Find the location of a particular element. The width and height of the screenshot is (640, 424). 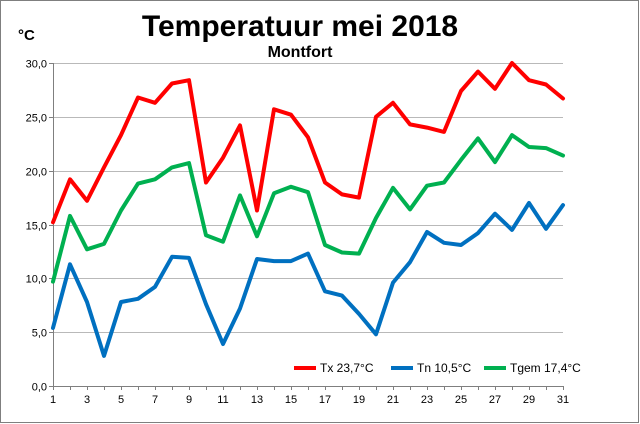

x-tick-label: 23 is located at coordinates (427, 400).